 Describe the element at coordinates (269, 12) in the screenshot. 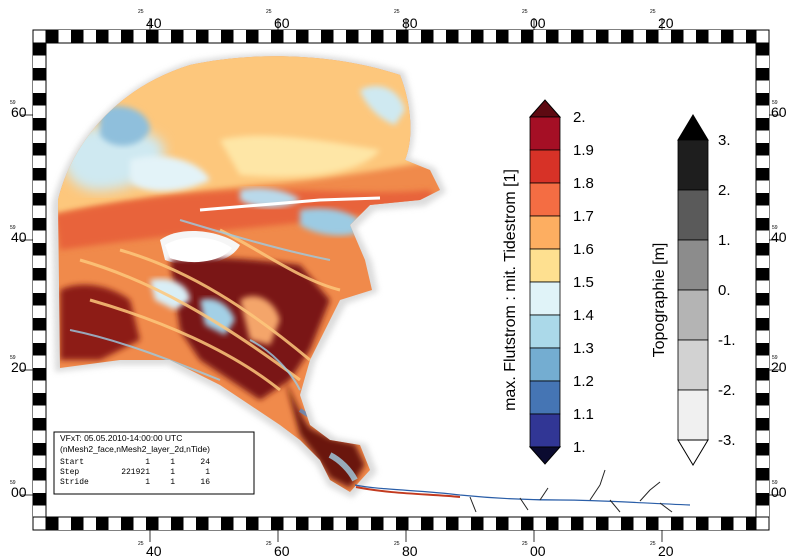

I see `coord-small-top: 25` at that location.